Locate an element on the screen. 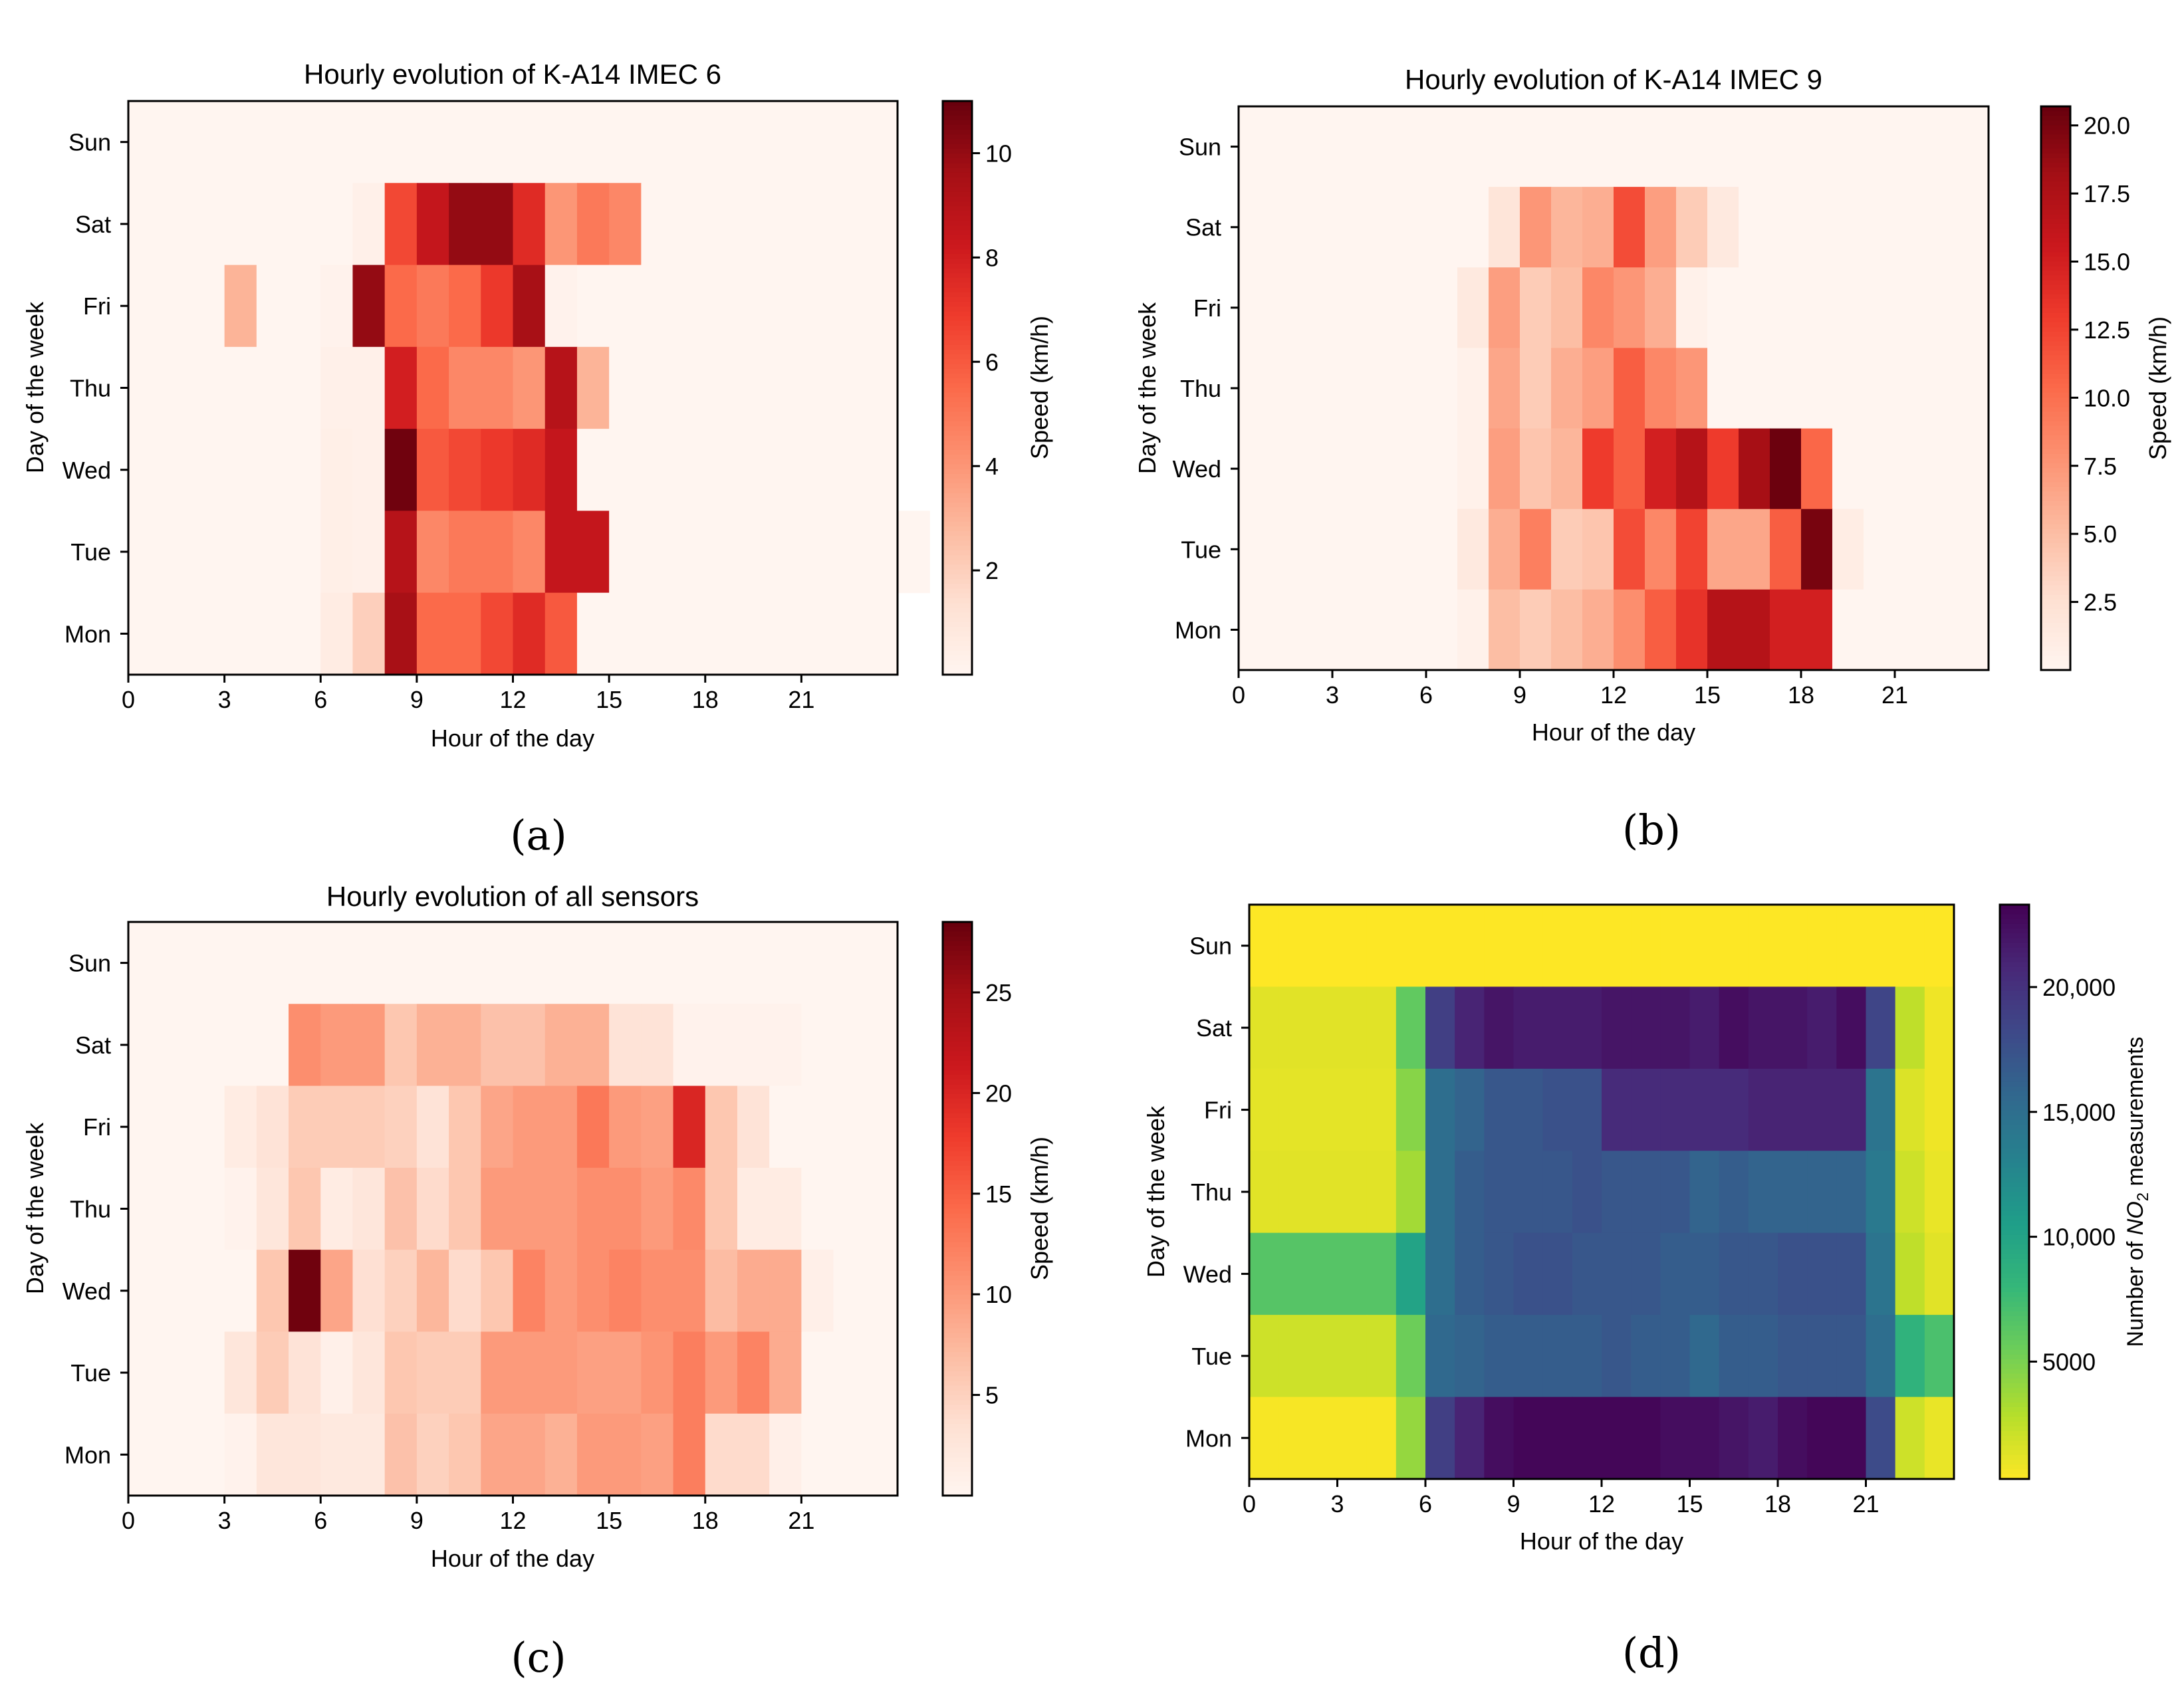  heatmap-cell-thu-h8 is located at coordinates (401, 387).